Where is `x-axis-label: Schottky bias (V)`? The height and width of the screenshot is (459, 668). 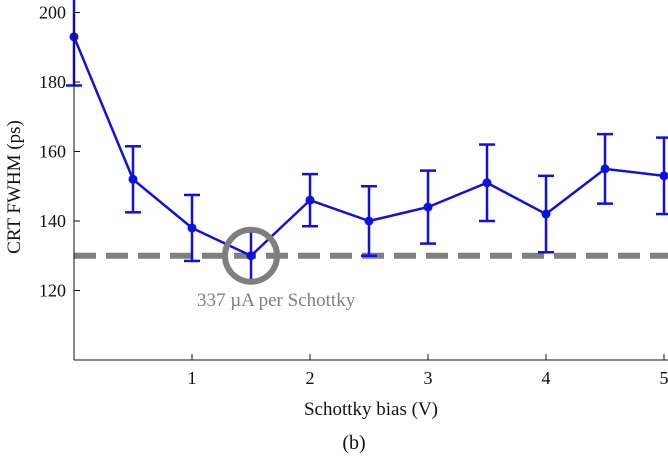 x-axis-label: Schottky bias (V) is located at coordinates (371, 409).